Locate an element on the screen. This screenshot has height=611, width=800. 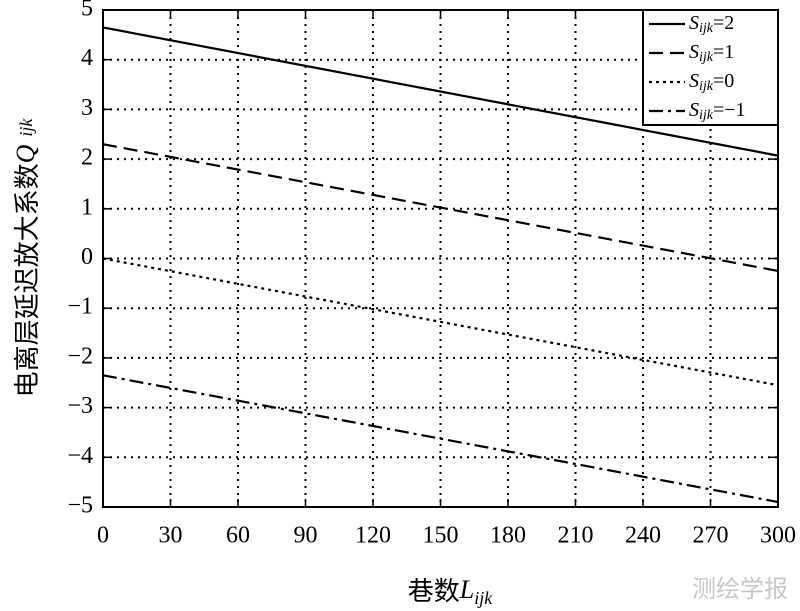
legend-suffix: =1 is located at coordinates (723, 52).